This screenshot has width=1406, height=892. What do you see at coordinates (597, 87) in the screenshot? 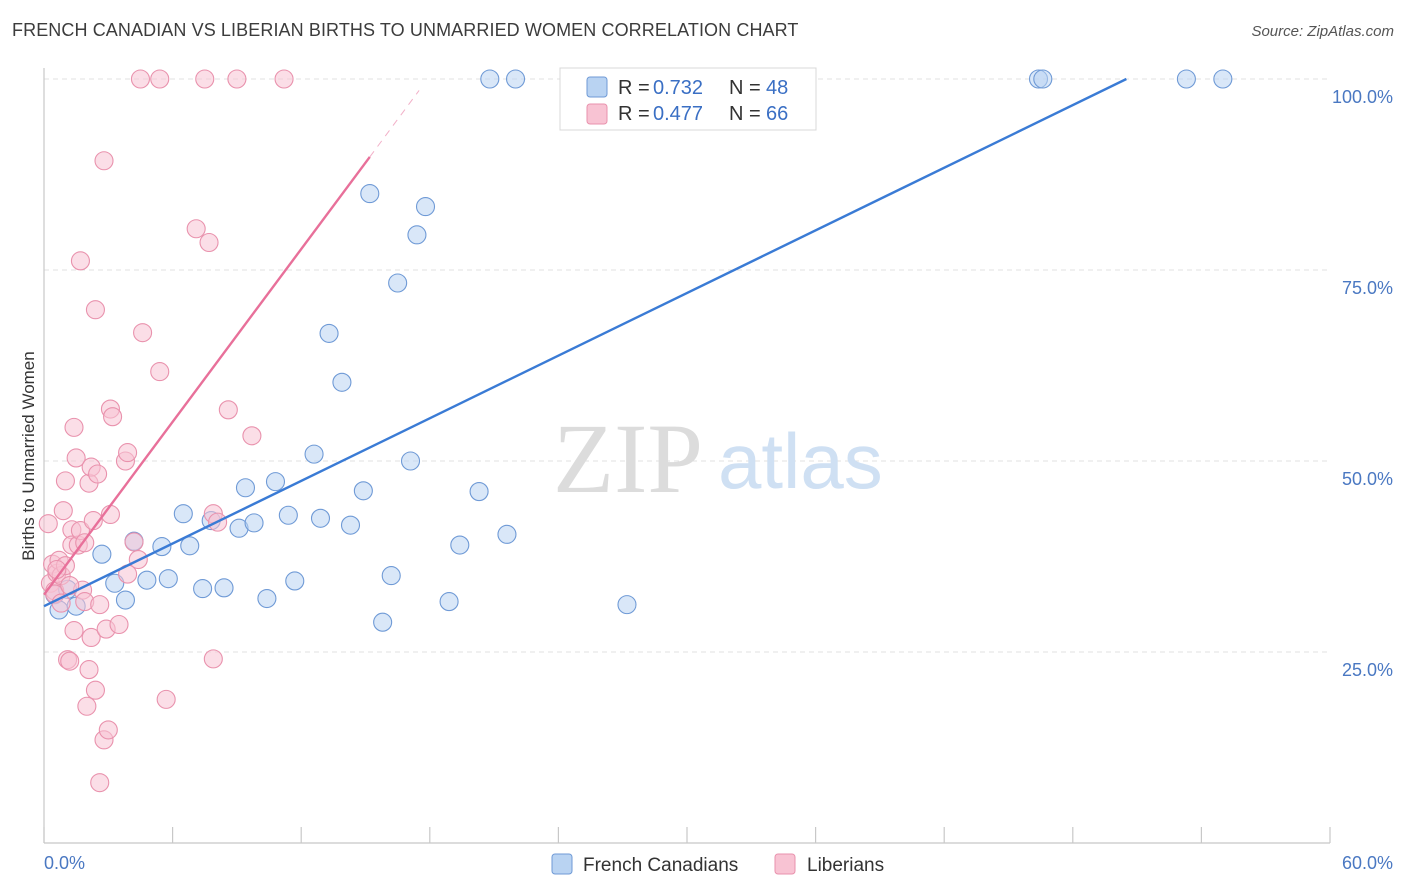
I see `legend-swatch-french-canadians` at bounding box center [597, 87].